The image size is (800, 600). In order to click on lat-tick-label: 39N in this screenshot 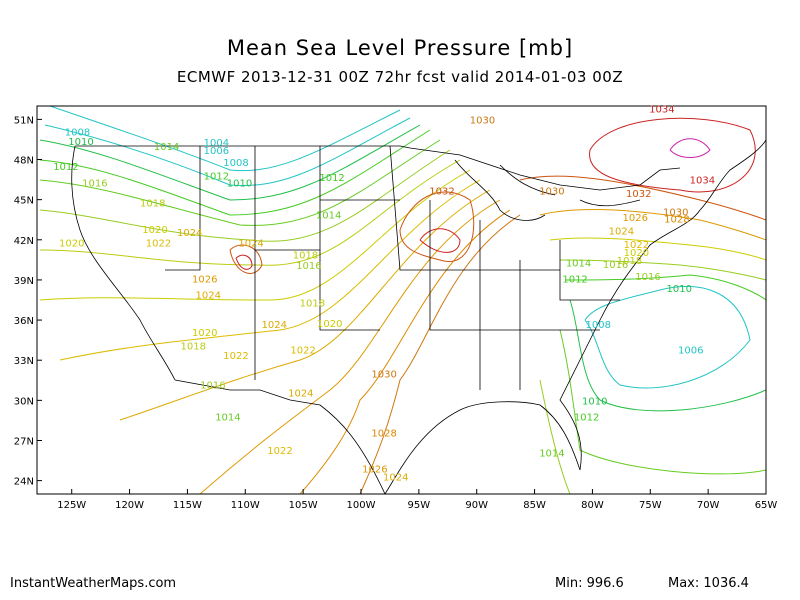, I will do `click(24, 281)`.